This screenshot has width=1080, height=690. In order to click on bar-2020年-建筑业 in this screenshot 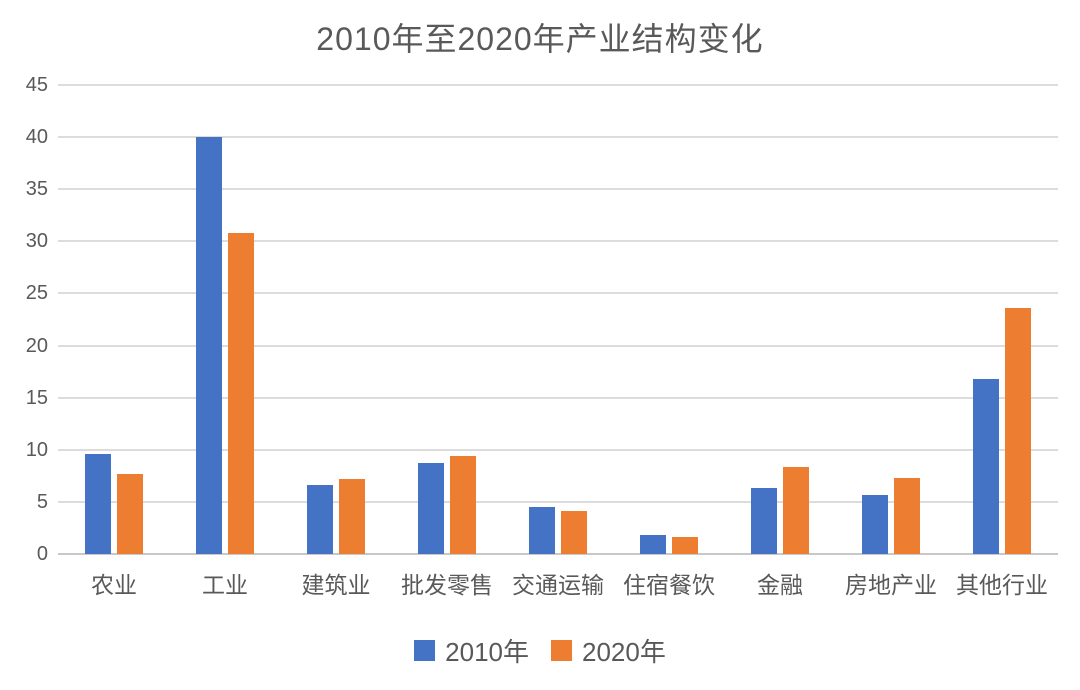, I will do `click(352, 516)`.